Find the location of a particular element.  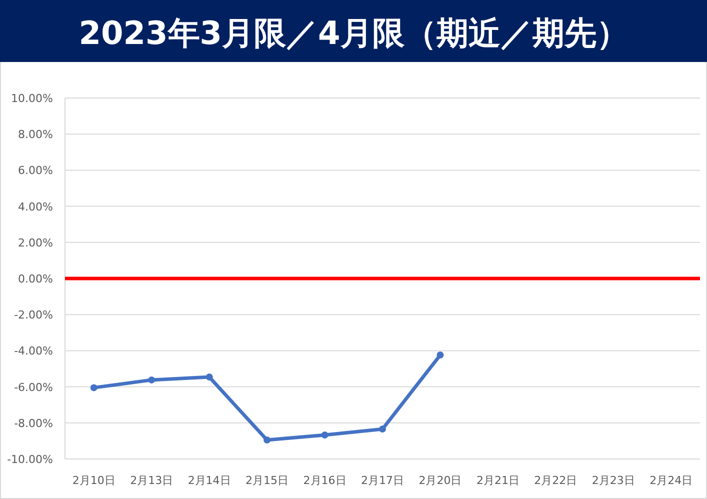

x-tick-label: 2月14日 is located at coordinates (209, 480).